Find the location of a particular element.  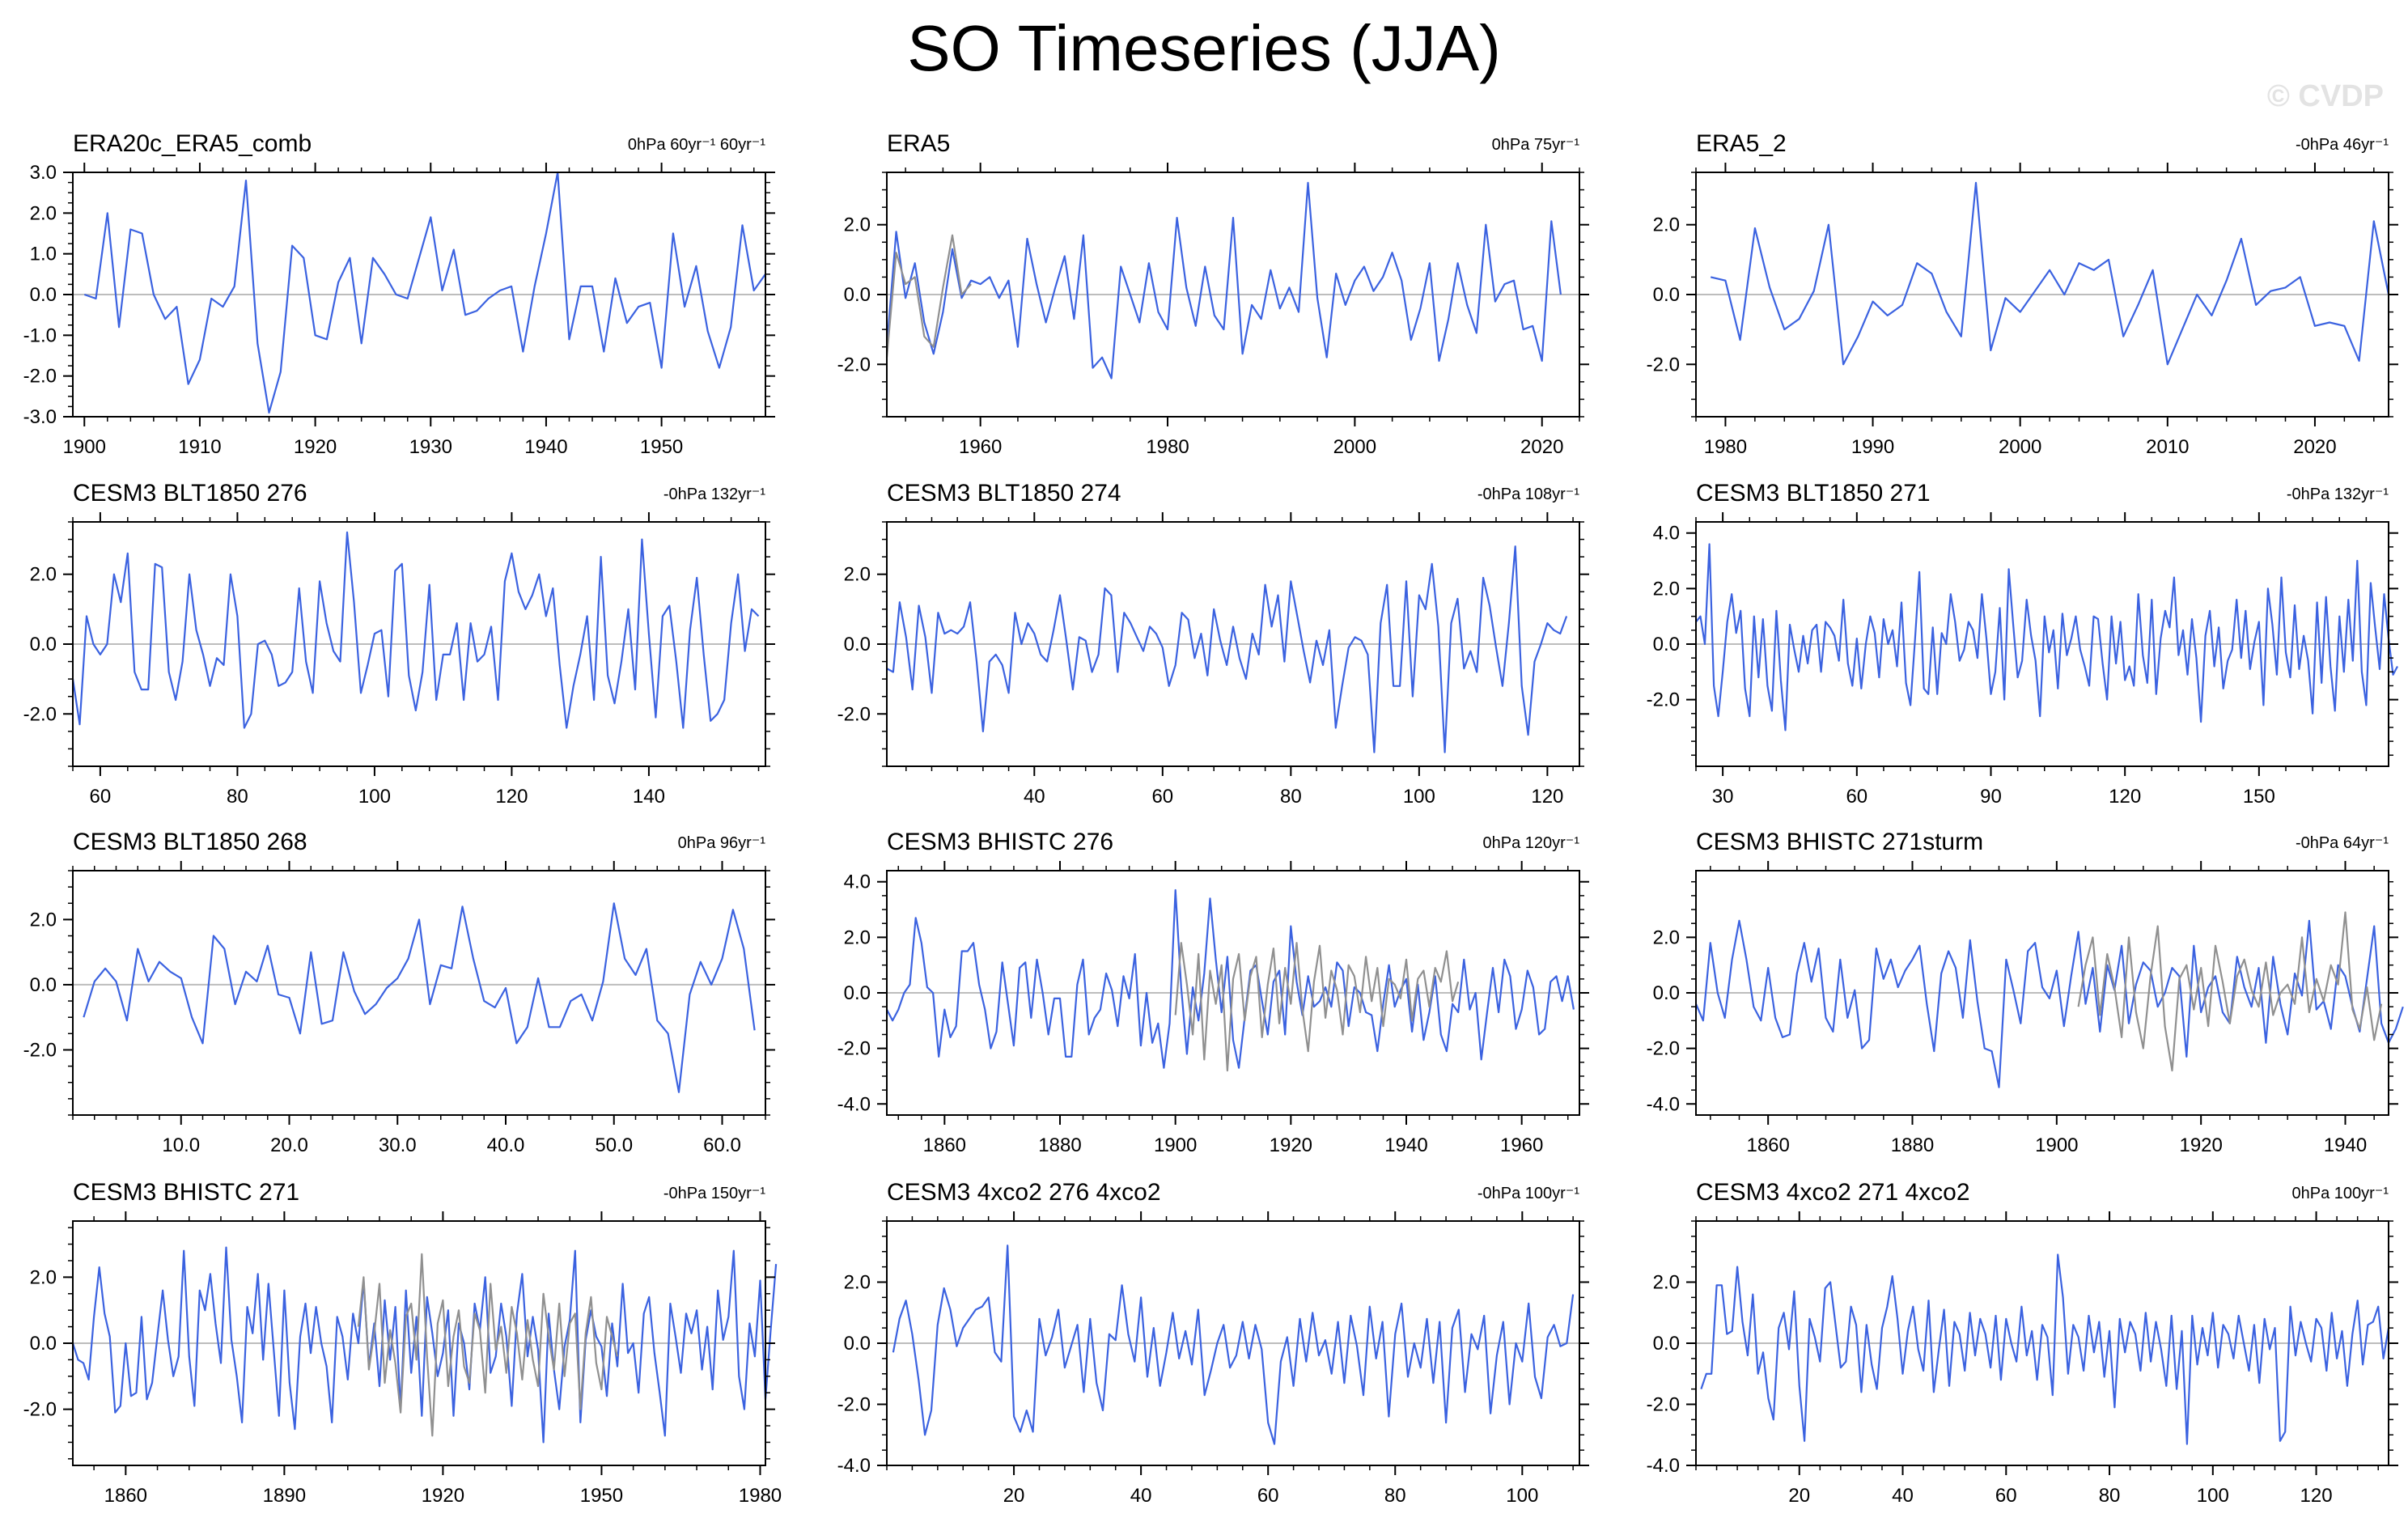

chart-right-label: -0hPa 150yr⁻¹ is located at coordinates (714, 1193).